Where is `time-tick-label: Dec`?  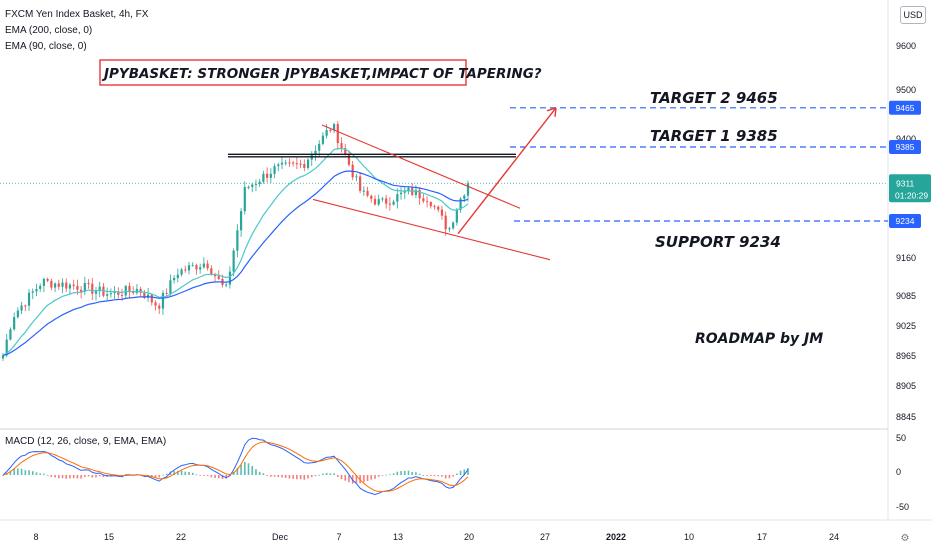
time-tick-label: Dec is located at coordinates (280, 537).